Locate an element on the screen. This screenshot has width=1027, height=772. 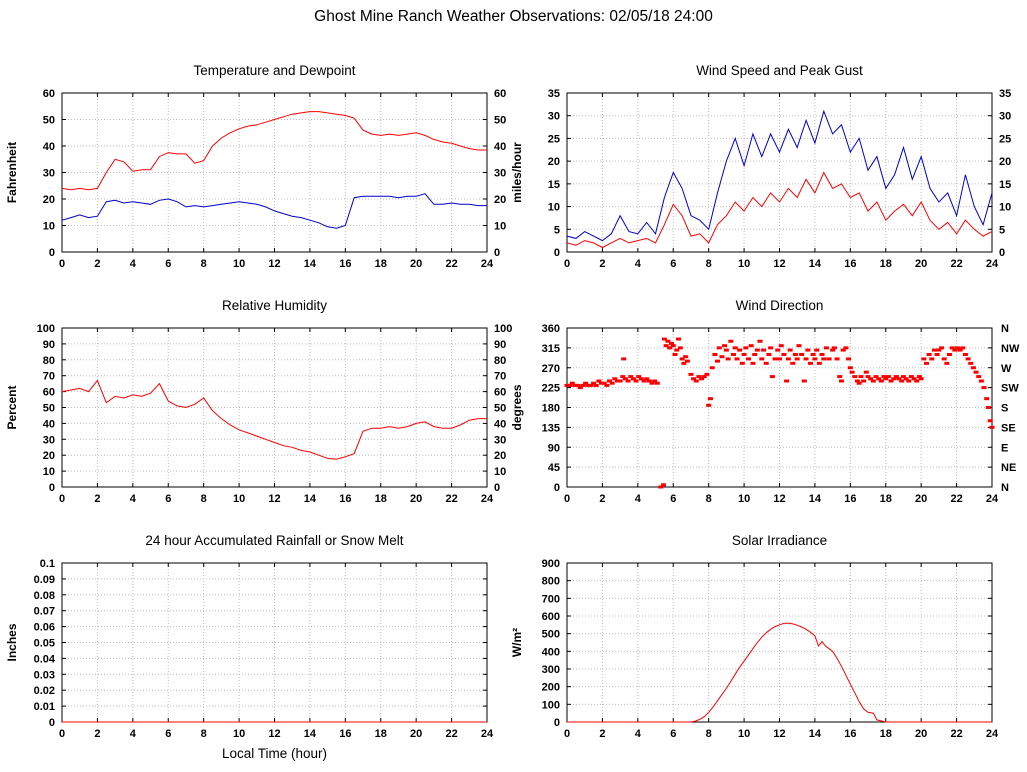
svg-text: 0.07 is located at coordinates (44, 612).